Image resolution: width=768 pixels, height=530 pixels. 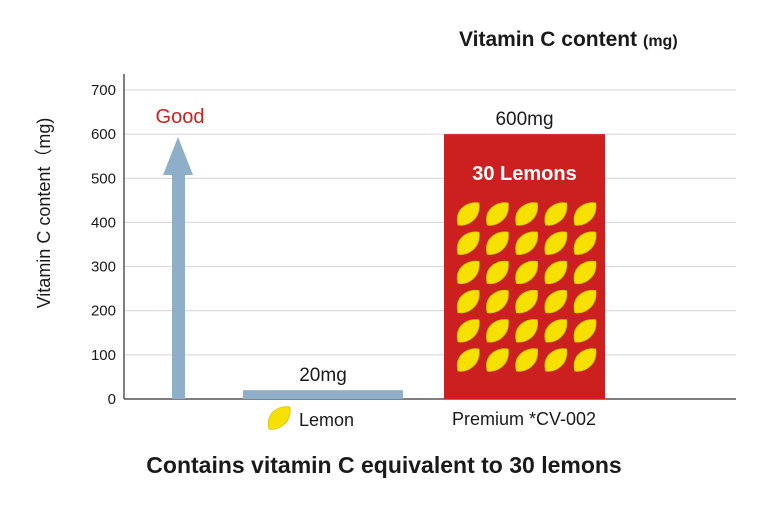 What do you see at coordinates (326, 420) in the screenshot?
I see `category-label-lemon: Lemon` at bounding box center [326, 420].